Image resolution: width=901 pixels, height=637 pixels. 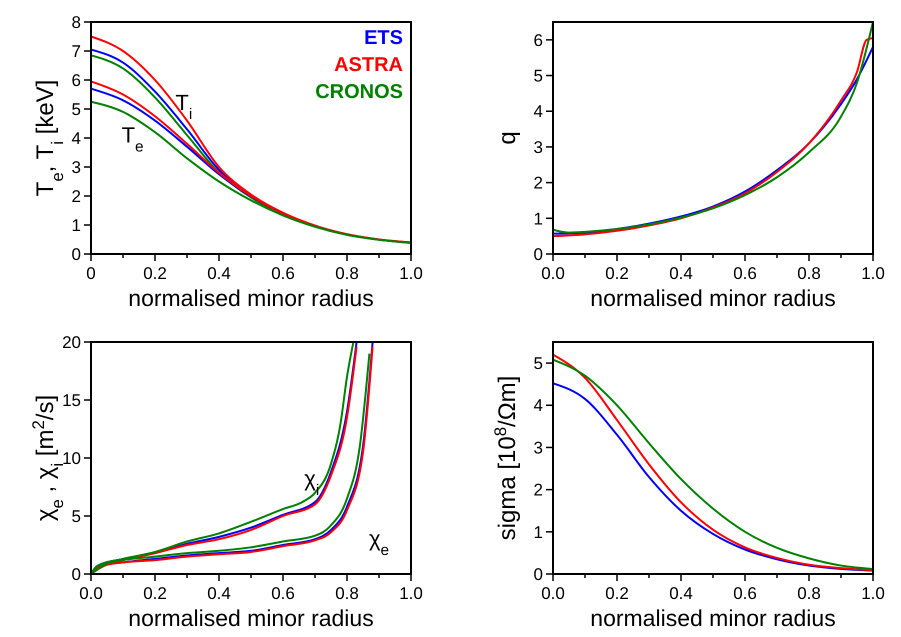 I want to click on x-tick-label: 0, so click(x=91, y=273).